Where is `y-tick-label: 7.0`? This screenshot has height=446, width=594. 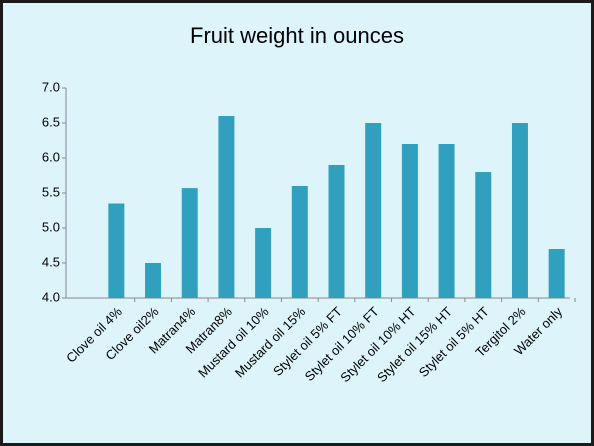 y-tick-label: 7.0 is located at coordinates (51, 86).